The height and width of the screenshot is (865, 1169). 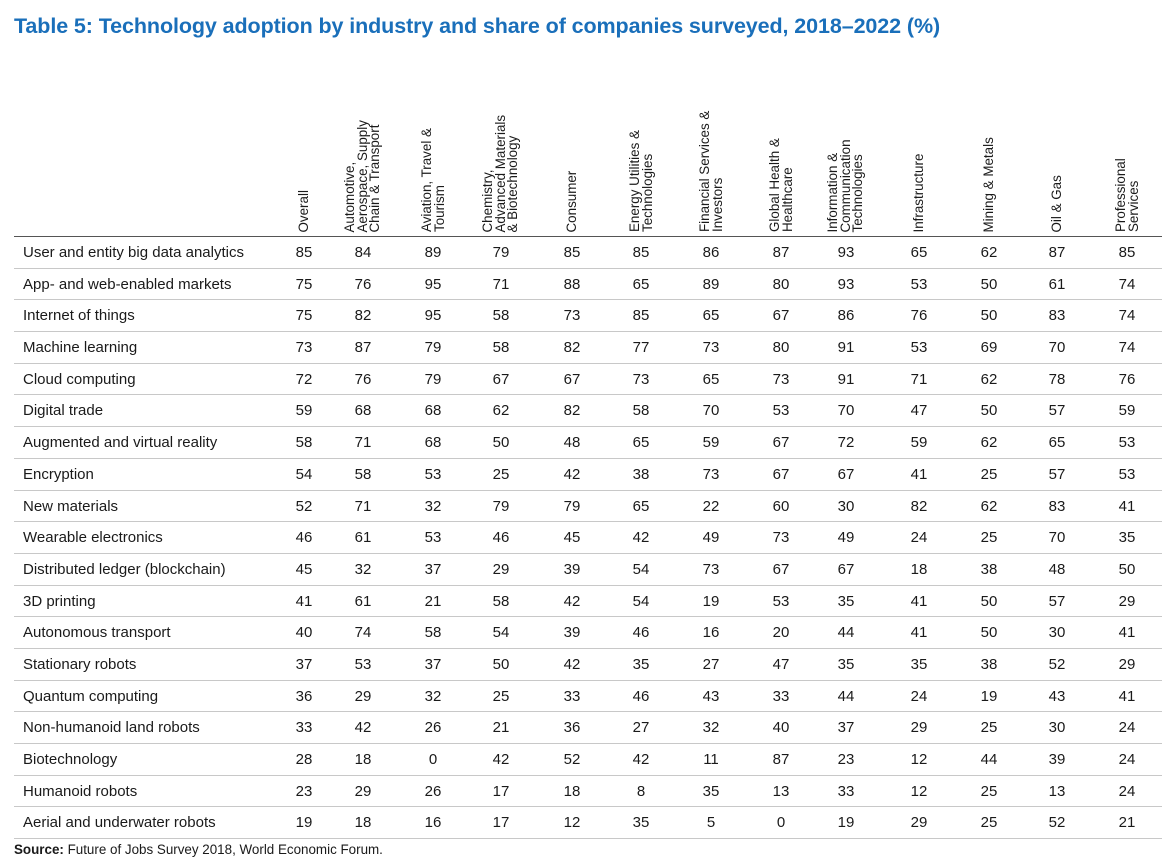 What do you see at coordinates (58, 474) in the screenshot?
I see `row-label: Encryption` at bounding box center [58, 474].